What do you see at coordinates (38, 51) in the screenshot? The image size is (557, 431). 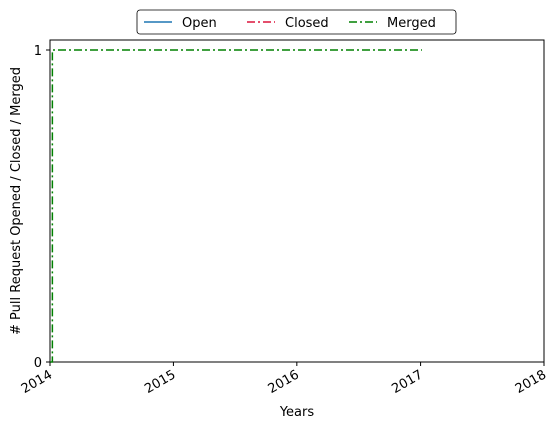 I see `y-tick-label: 1` at bounding box center [38, 51].